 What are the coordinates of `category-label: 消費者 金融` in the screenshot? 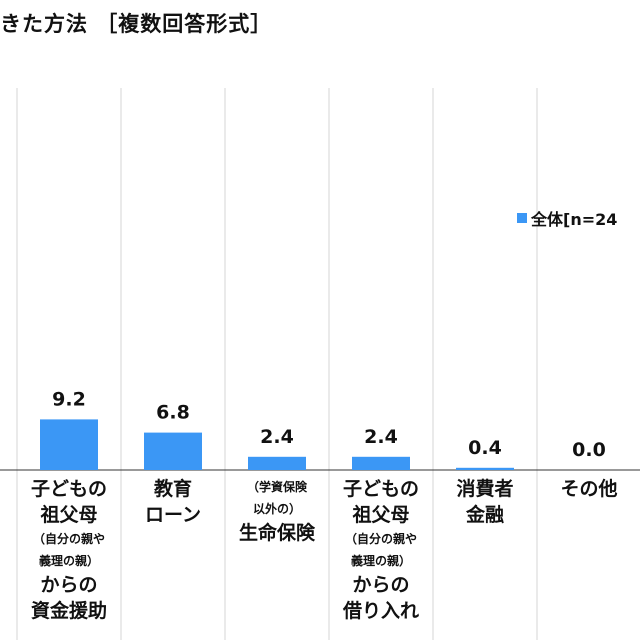 It's located at (485, 502).